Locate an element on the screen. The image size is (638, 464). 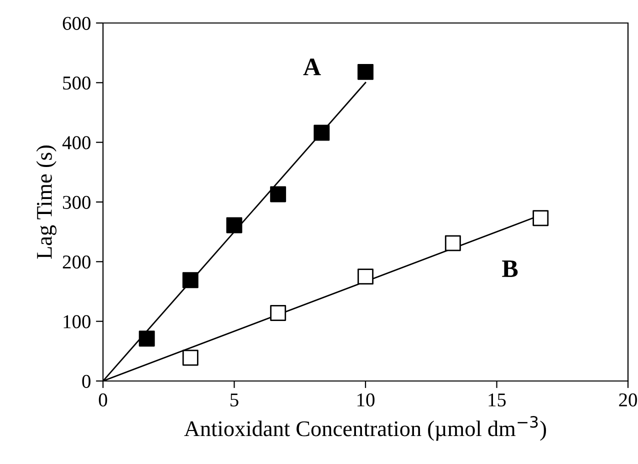
y-tick-label: 200 is located at coordinates (76, 262).